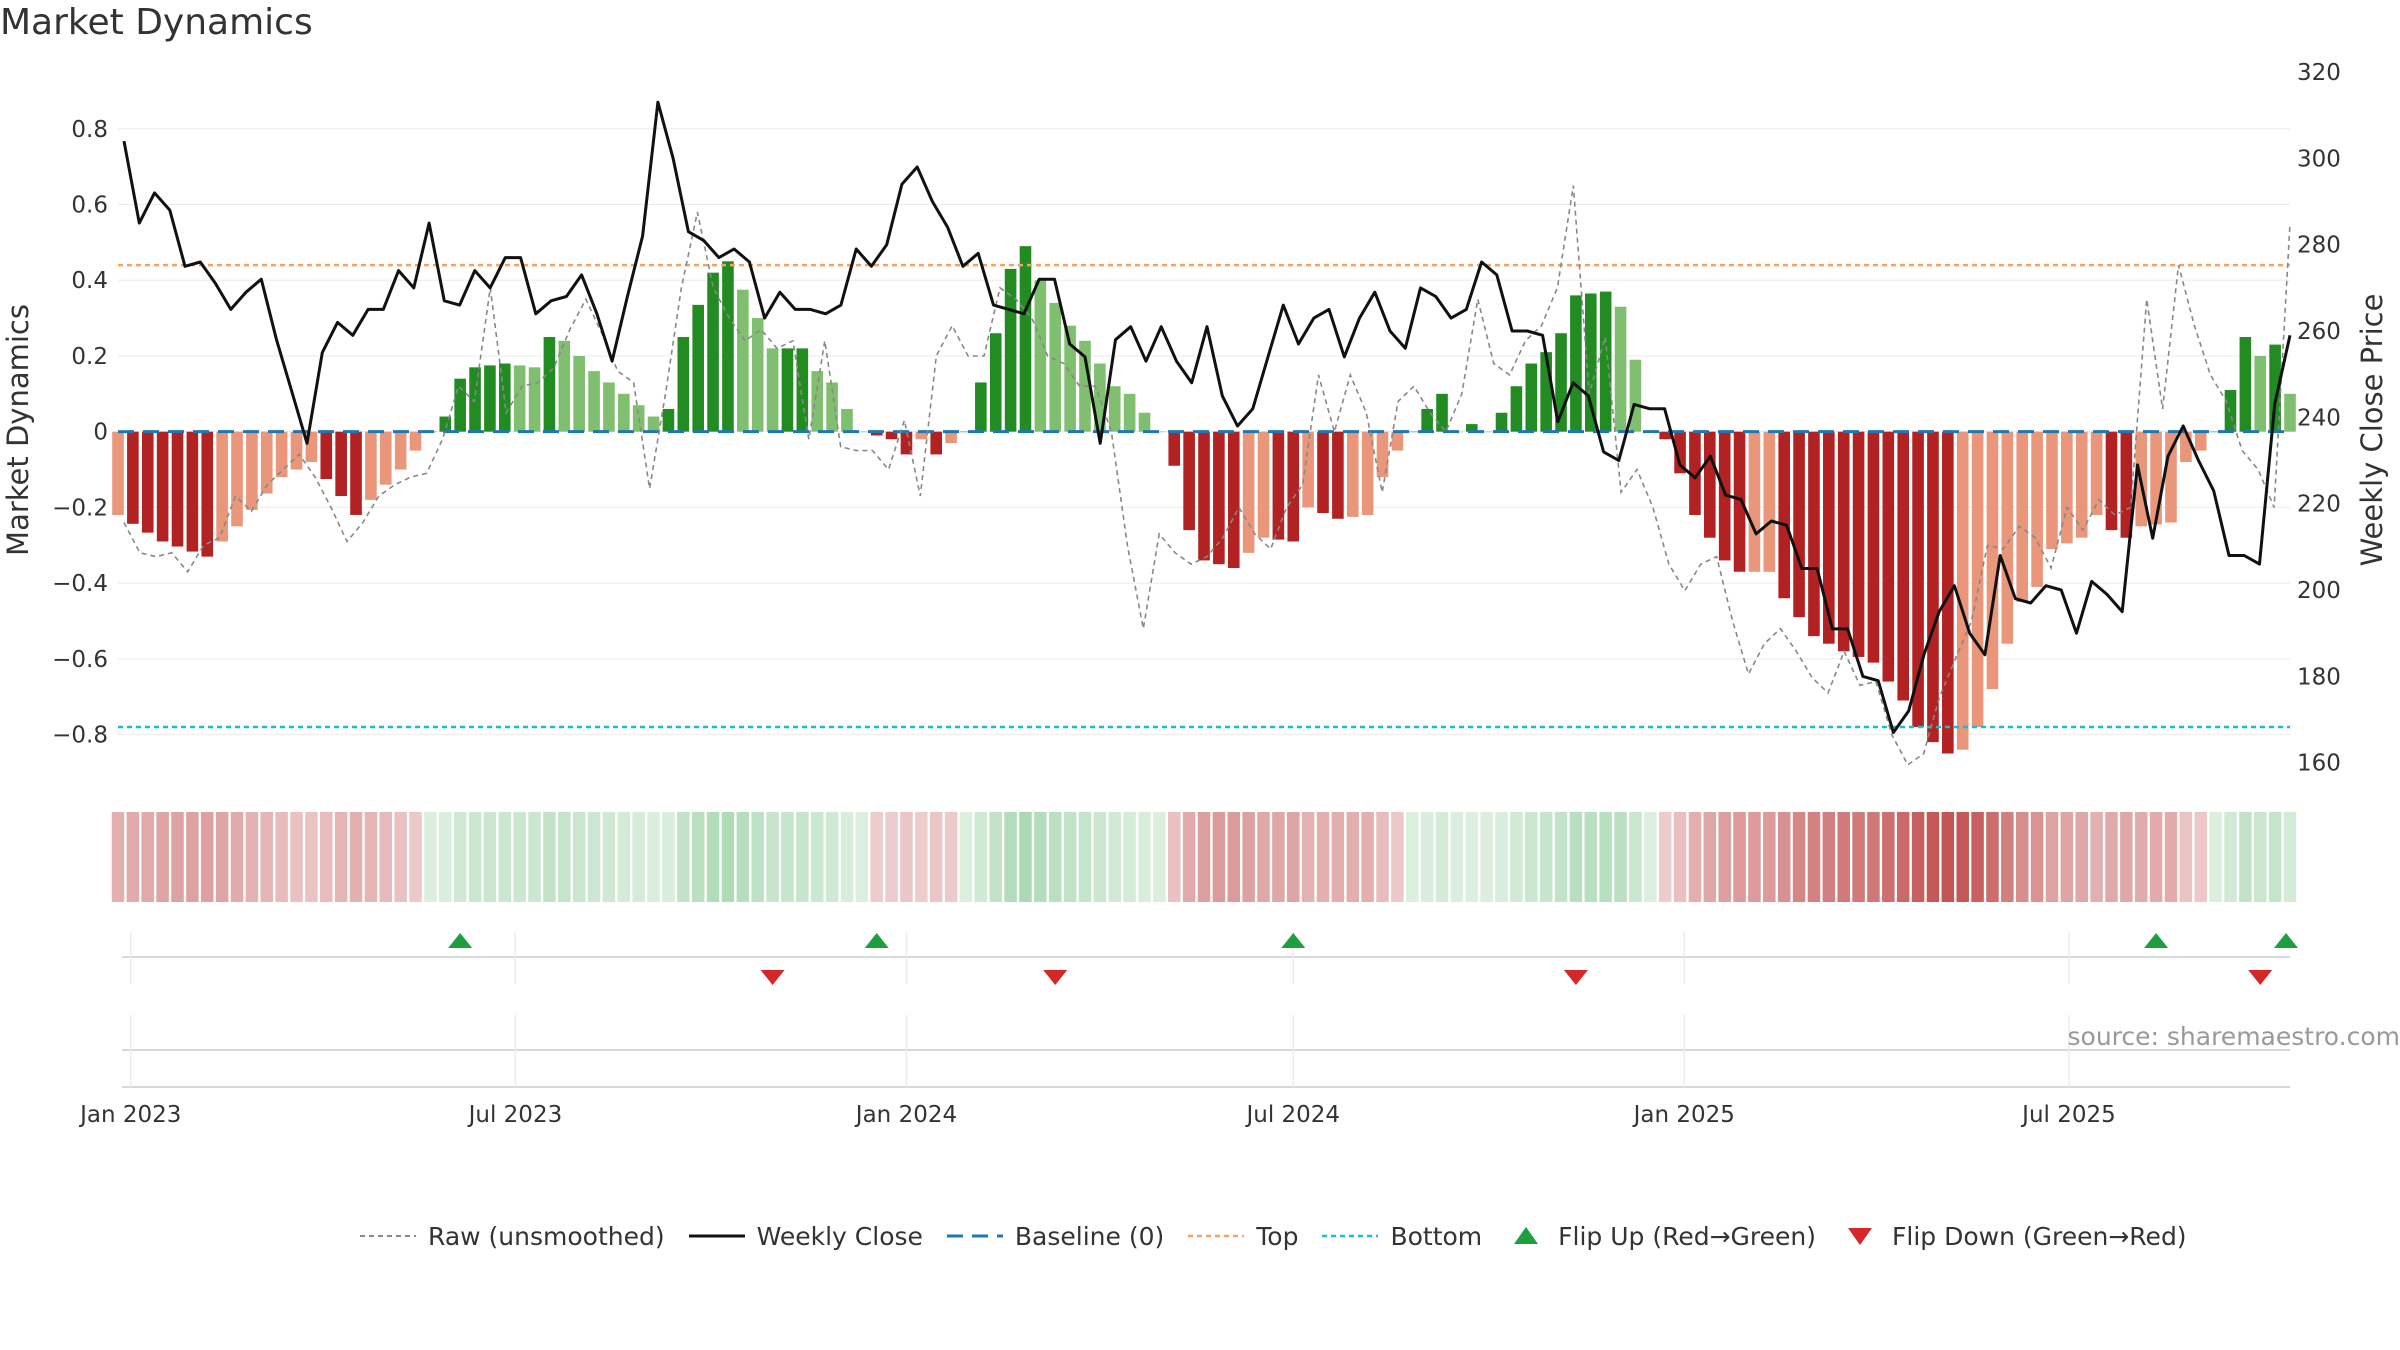 The width and height of the screenshot is (2400, 1350). Describe the element at coordinates (1210, 1010) in the screenshot. I see `flip-markers-panel` at that location.